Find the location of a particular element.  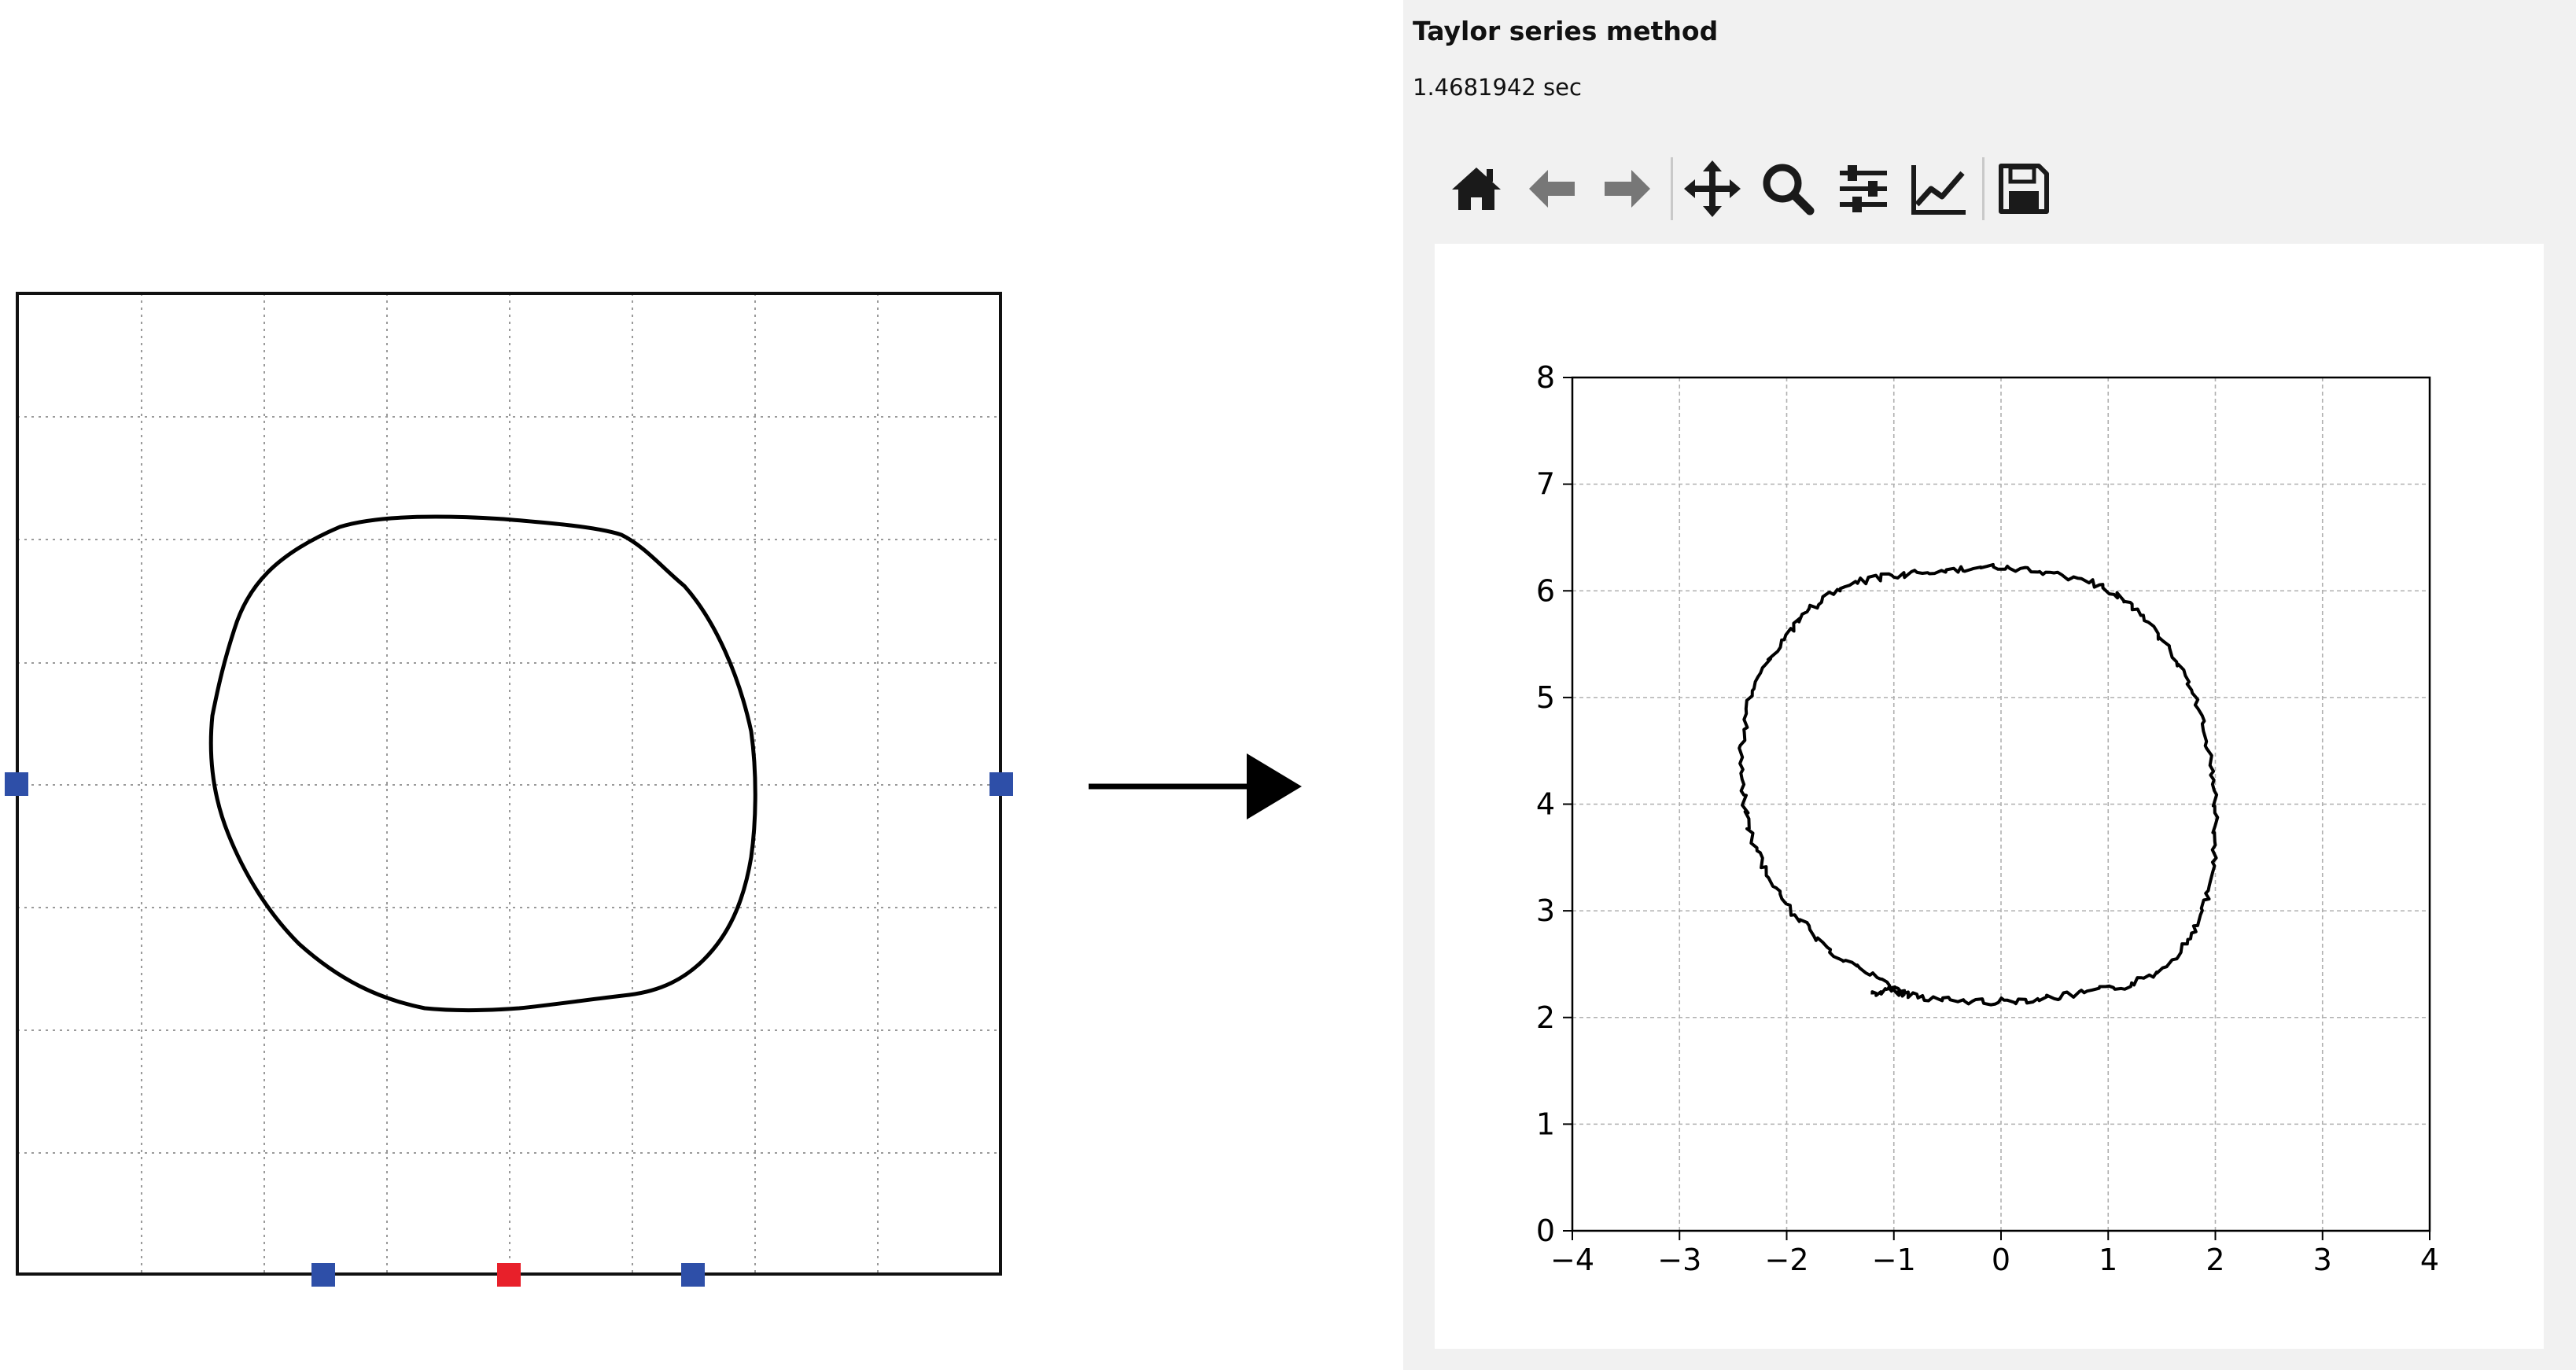

y-tick-label: 7 is located at coordinates (1545, 484).